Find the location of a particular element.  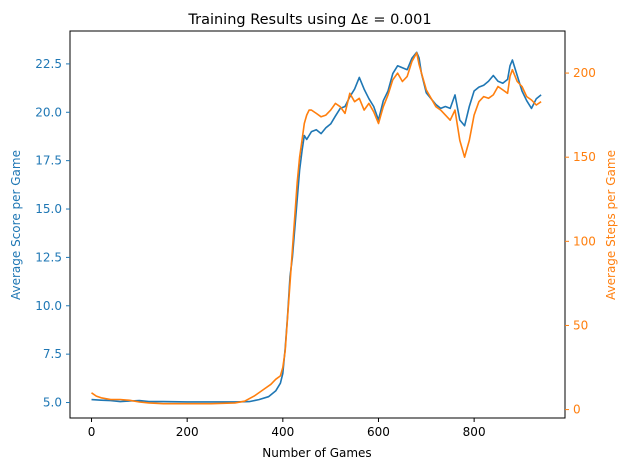

y-left-tick-label: 15.0 is located at coordinates (48, 209).